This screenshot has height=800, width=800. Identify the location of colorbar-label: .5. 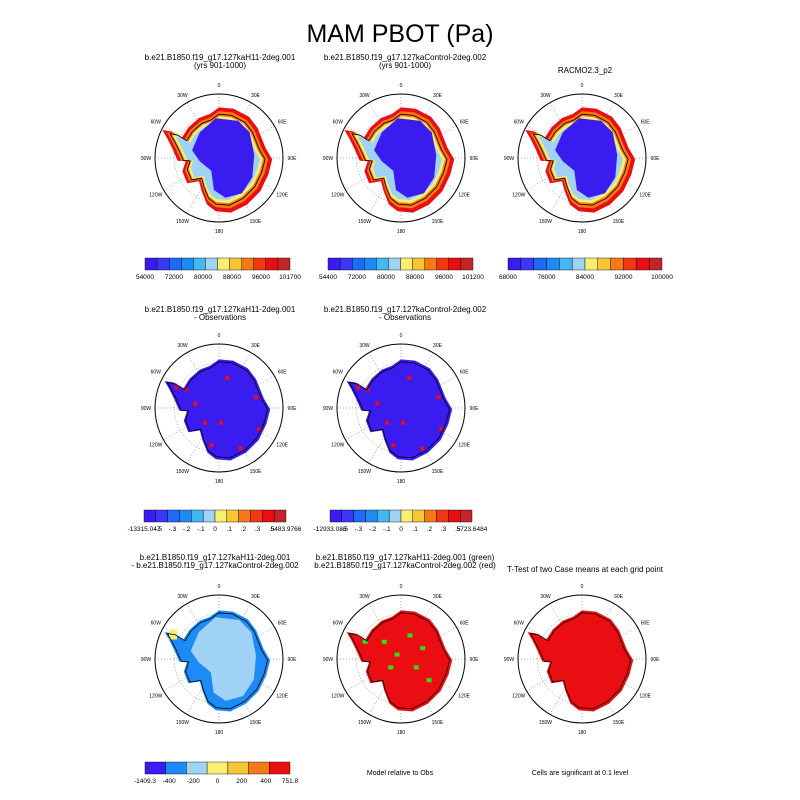
(272, 529).